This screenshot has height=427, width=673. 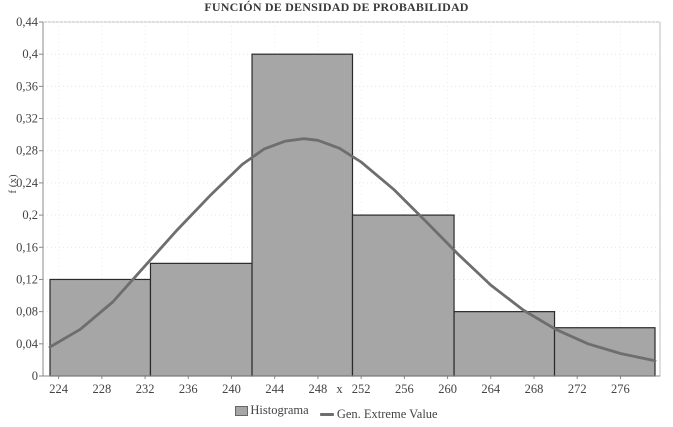 What do you see at coordinates (361, 389) in the screenshot?
I see `x-tick-label: 252` at bounding box center [361, 389].